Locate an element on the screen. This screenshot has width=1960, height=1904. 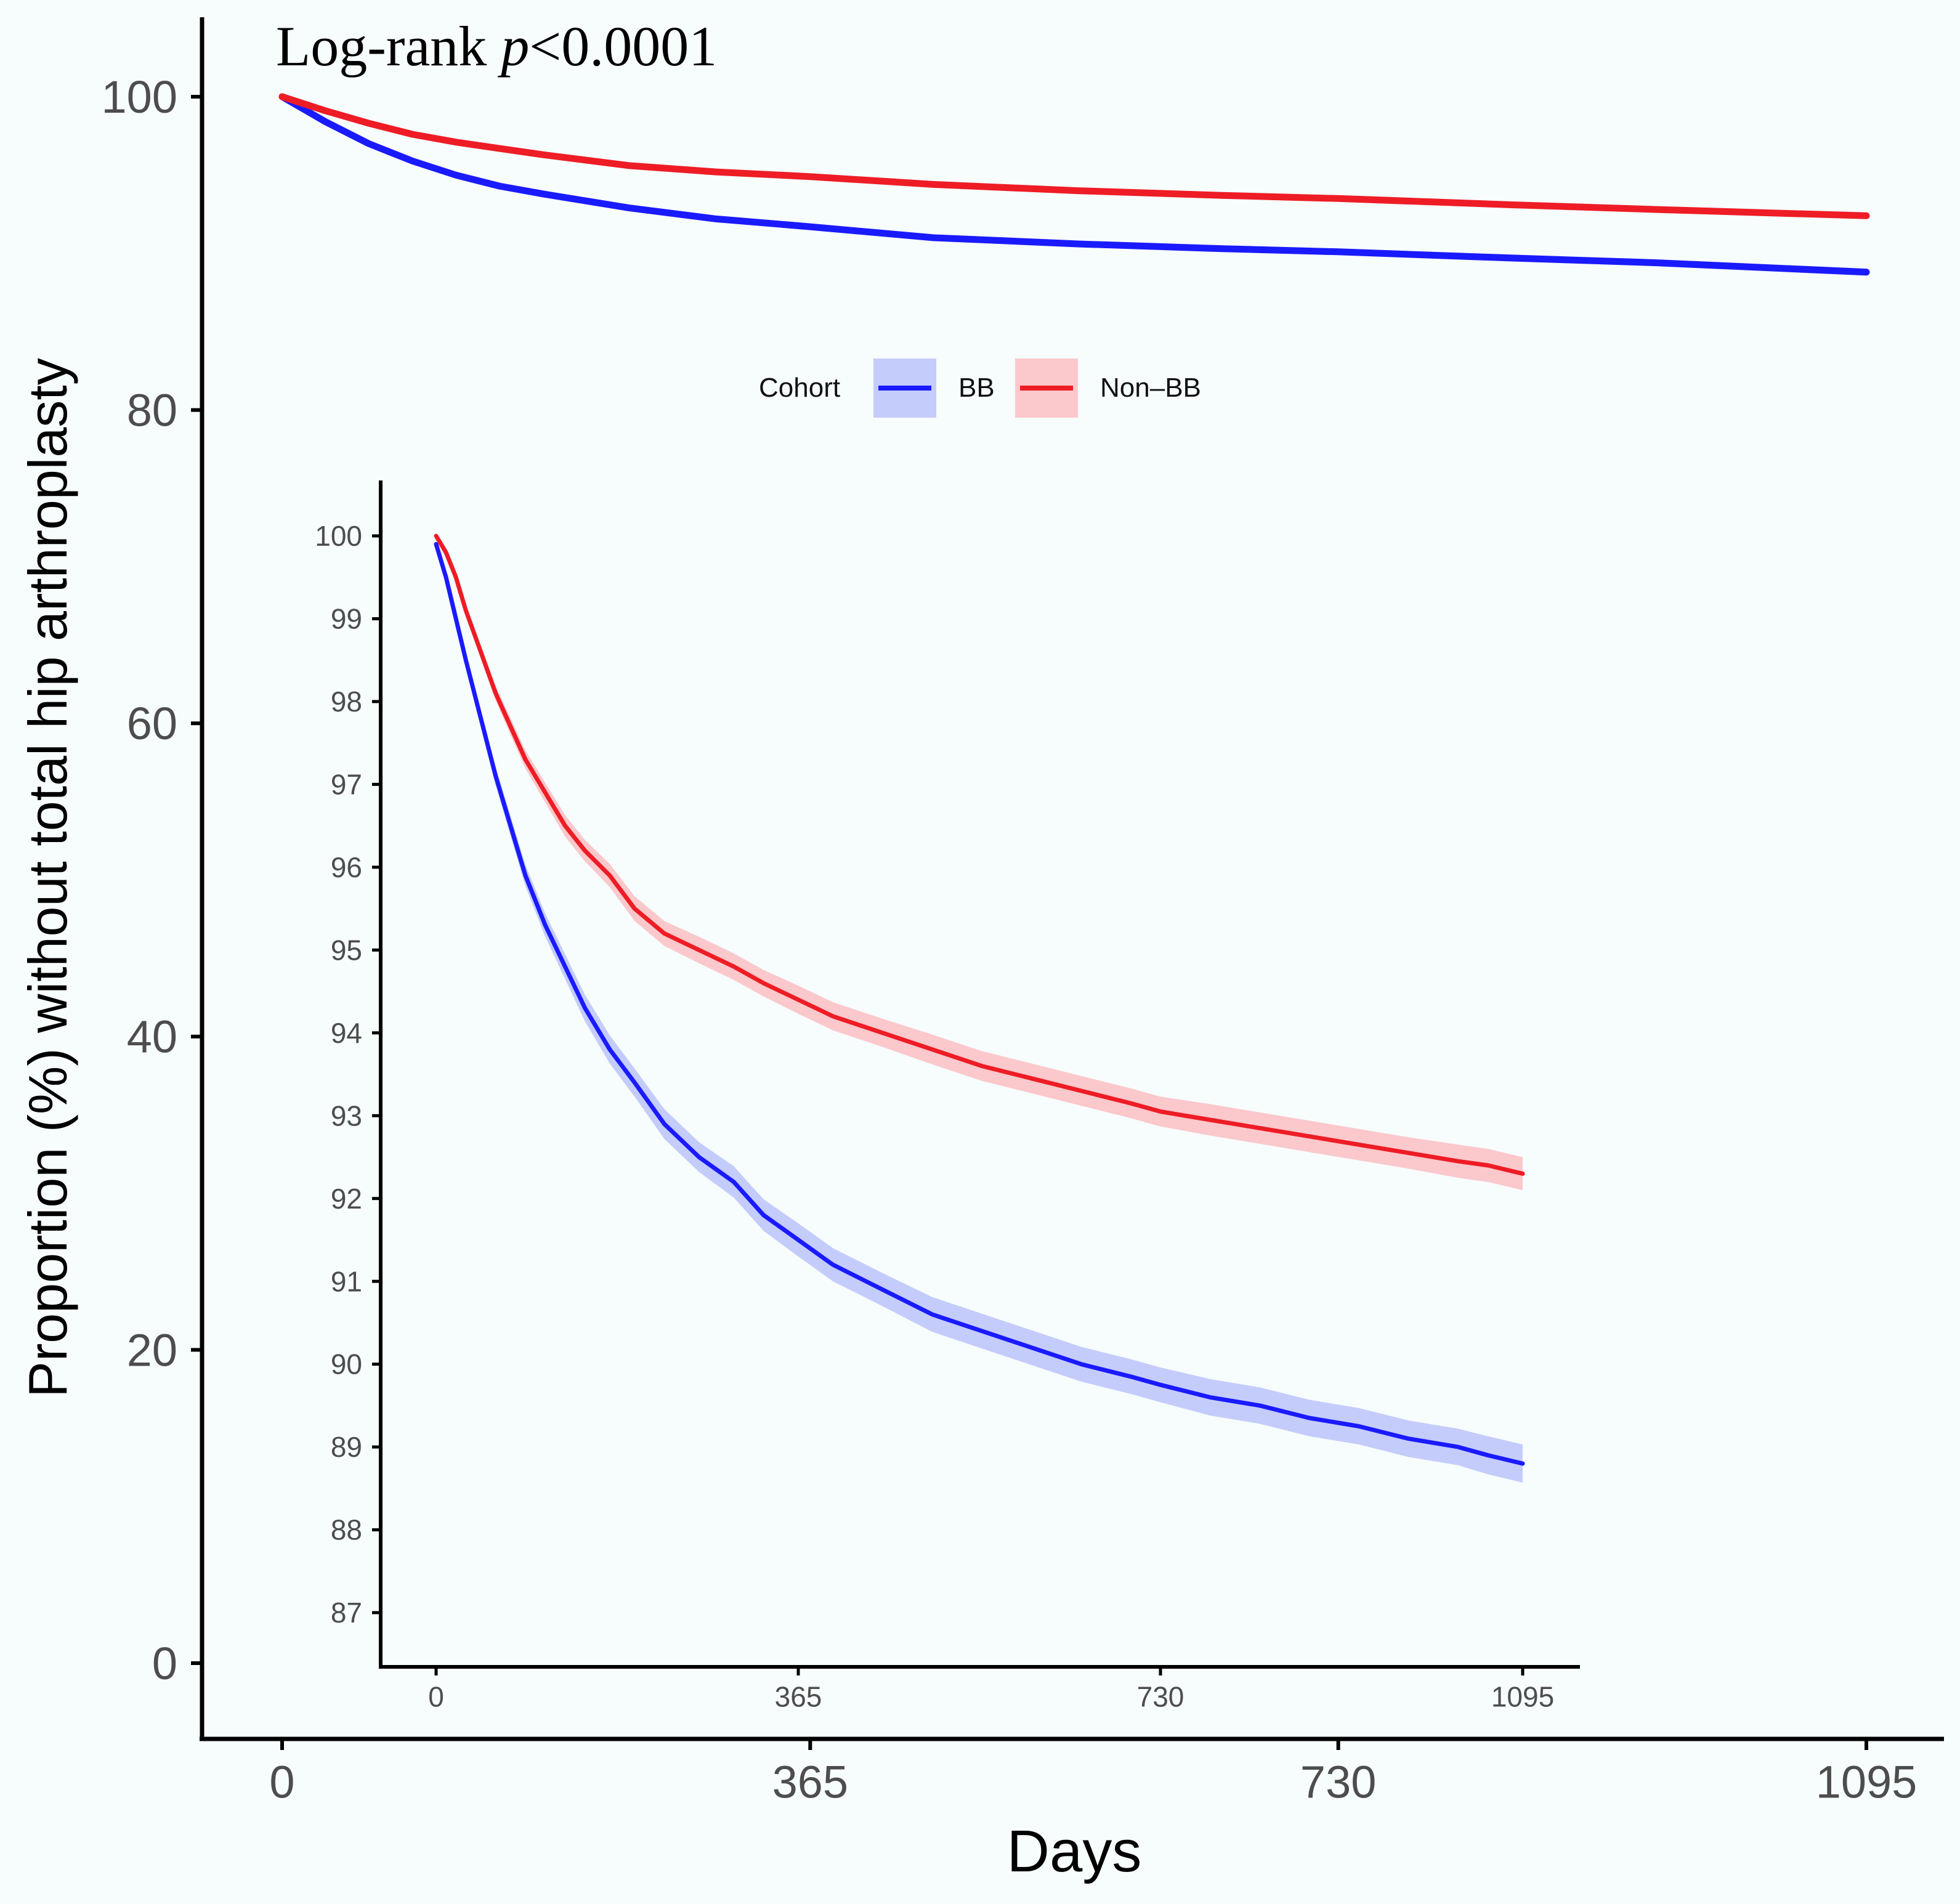
inset-x-tick-label-1095: 1095 is located at coordinates (1523, 1697).